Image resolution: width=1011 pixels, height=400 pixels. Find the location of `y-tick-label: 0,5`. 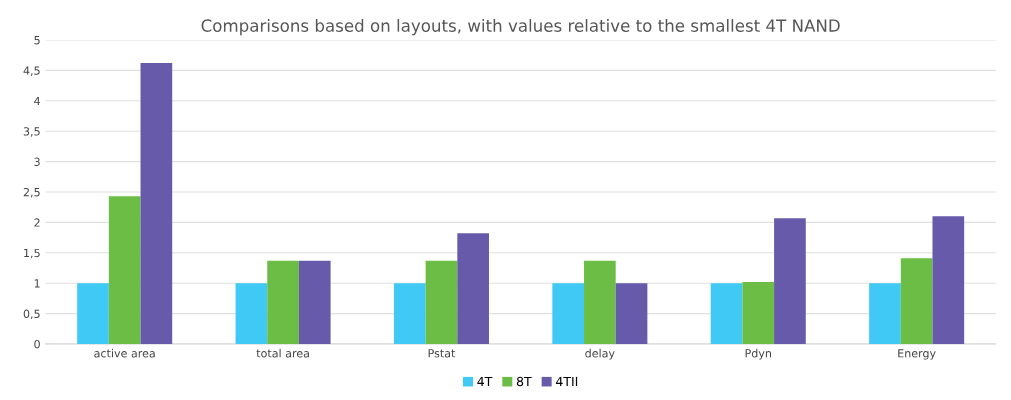

y-tick-label: 0,5 is located at coordinates (31, 314).